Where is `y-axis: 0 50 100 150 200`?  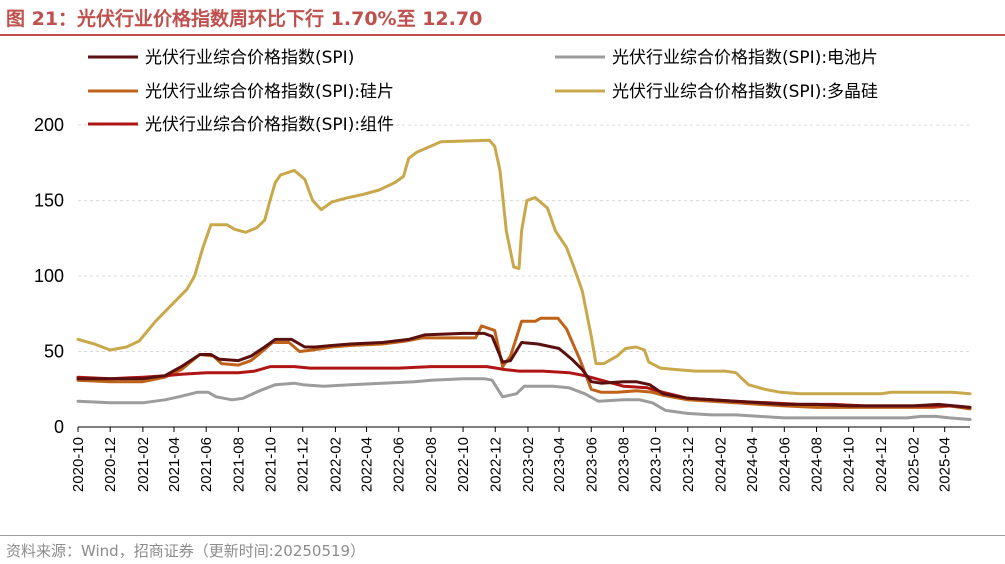
y-axis: 0 50 100 150 200 is located at coordinates (49, 276).